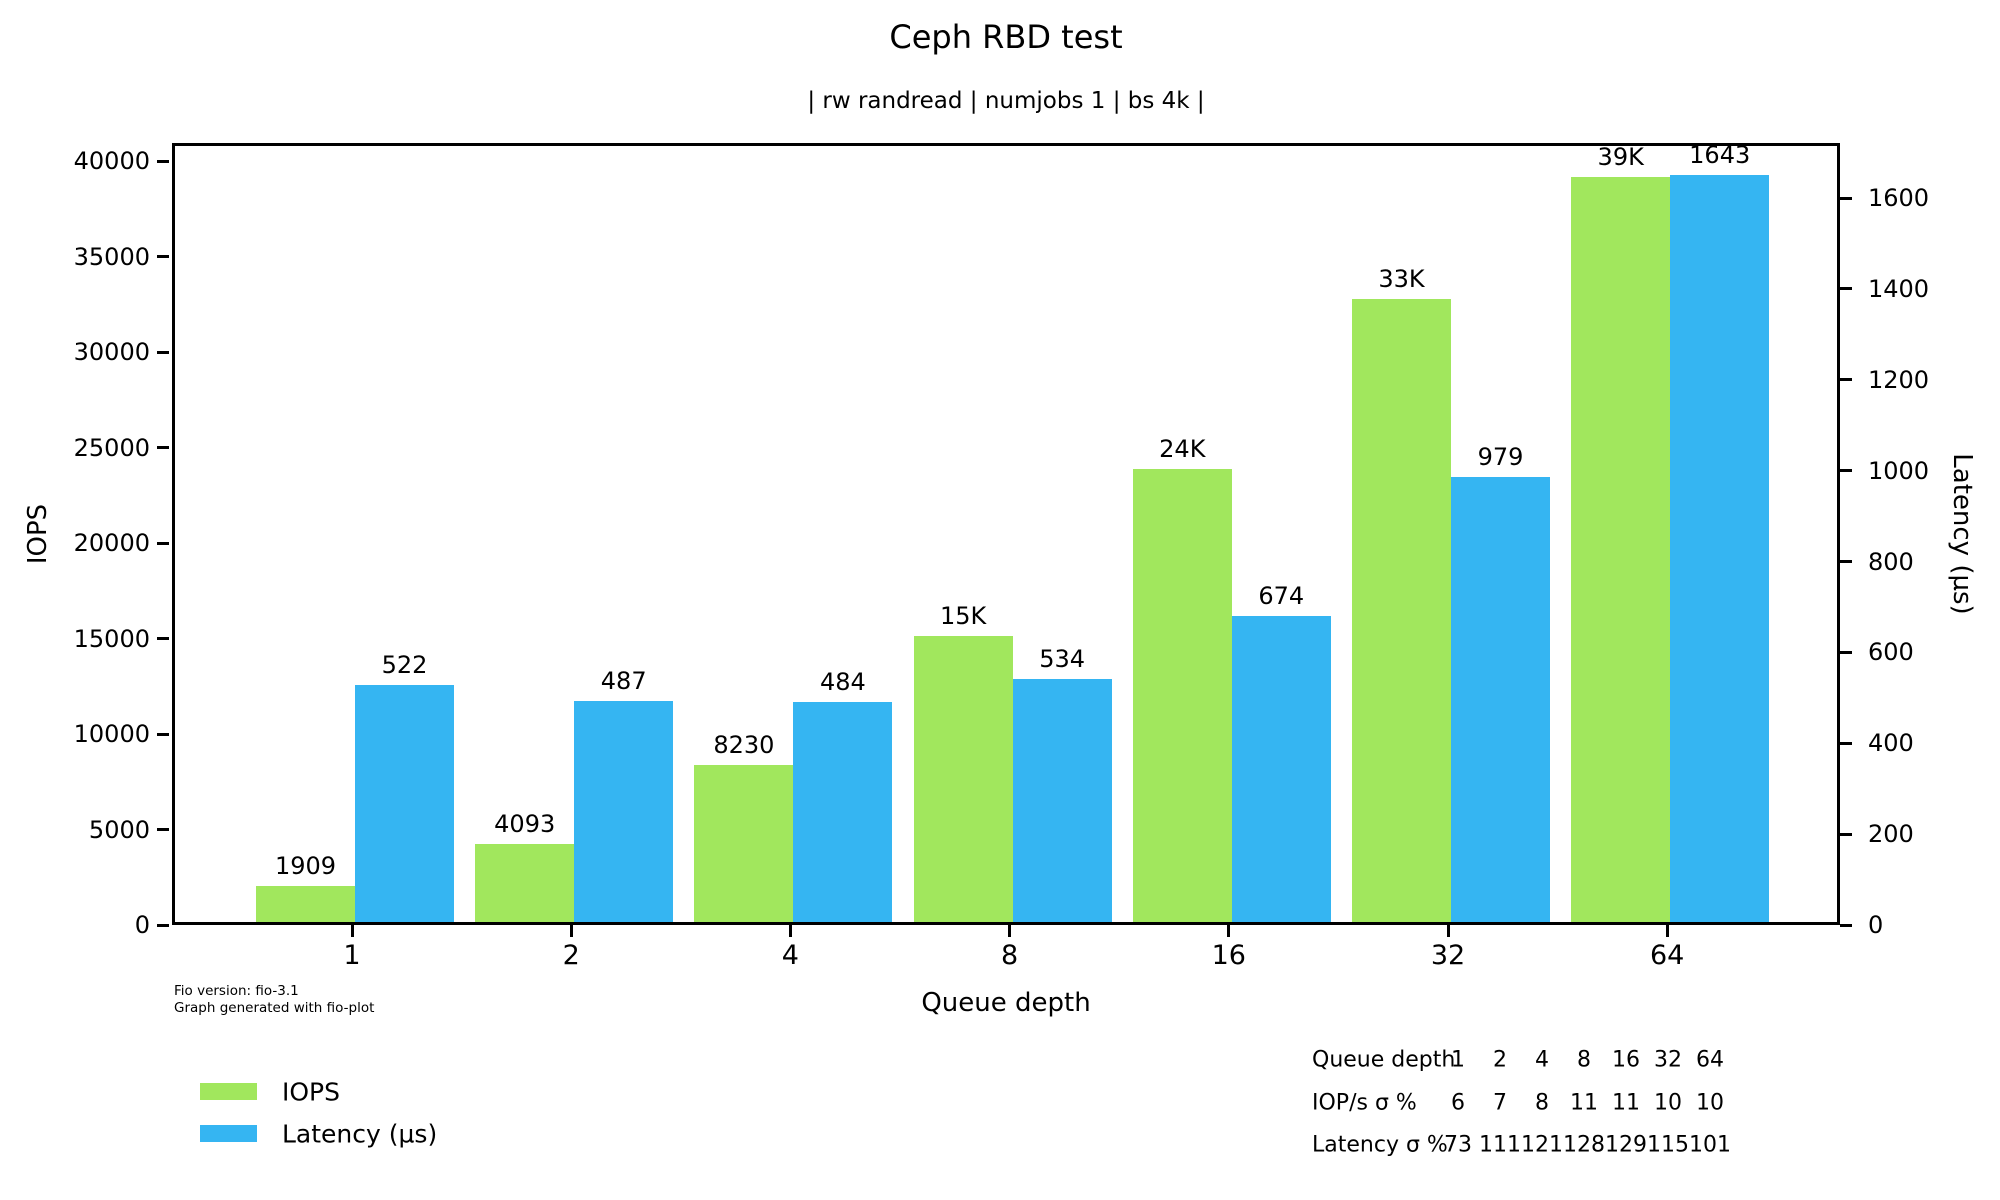 The height and width of the screenshot is (1200, 2000). I want to click on stddev-cell: 73, so click(1458, 1145).